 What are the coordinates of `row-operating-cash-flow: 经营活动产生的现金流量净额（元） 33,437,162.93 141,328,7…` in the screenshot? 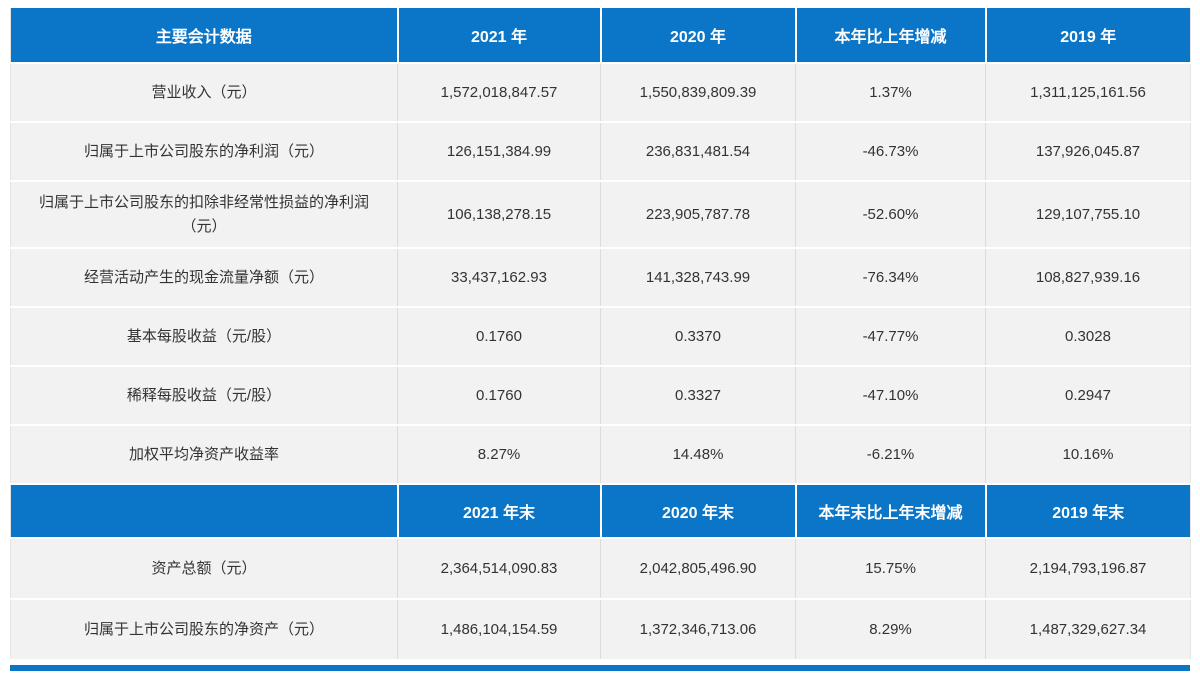 It's located at (600, 278).